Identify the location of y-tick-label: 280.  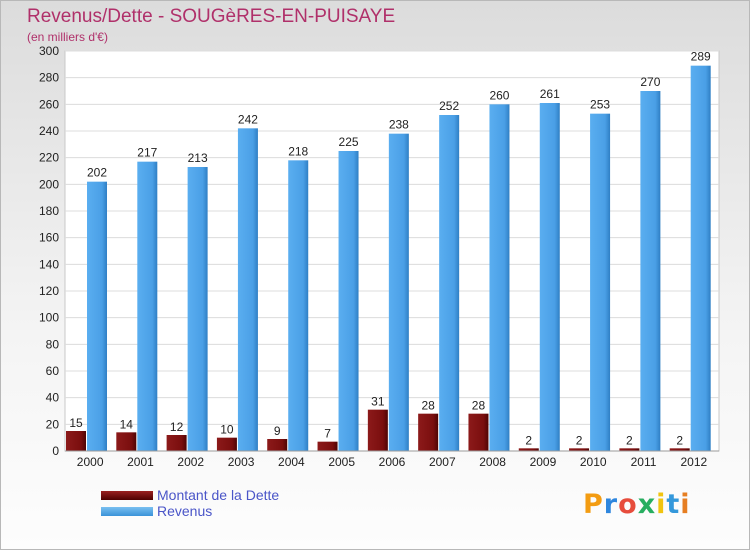
(49, 78).